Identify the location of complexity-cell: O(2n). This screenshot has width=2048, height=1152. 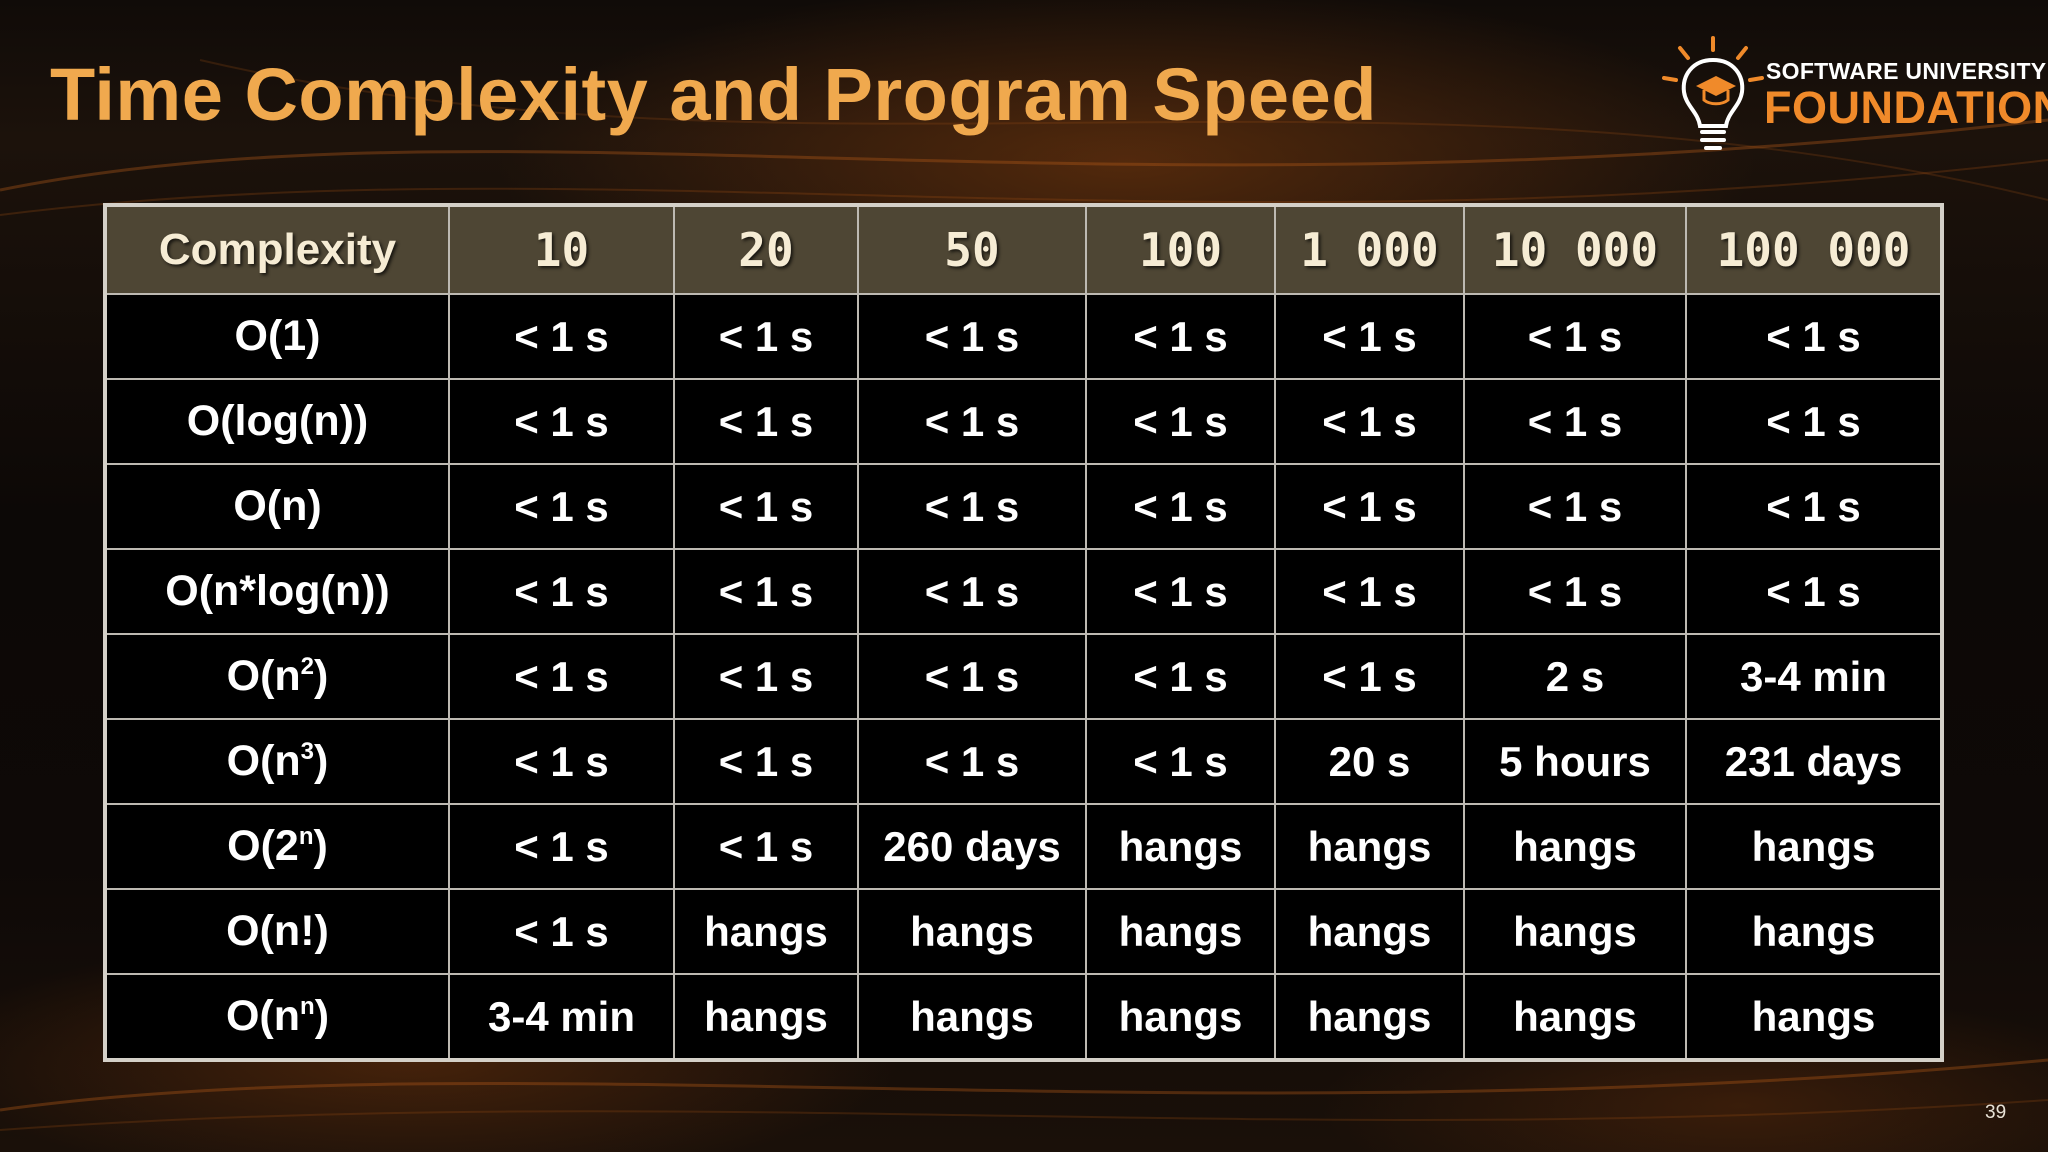
(277, 846).